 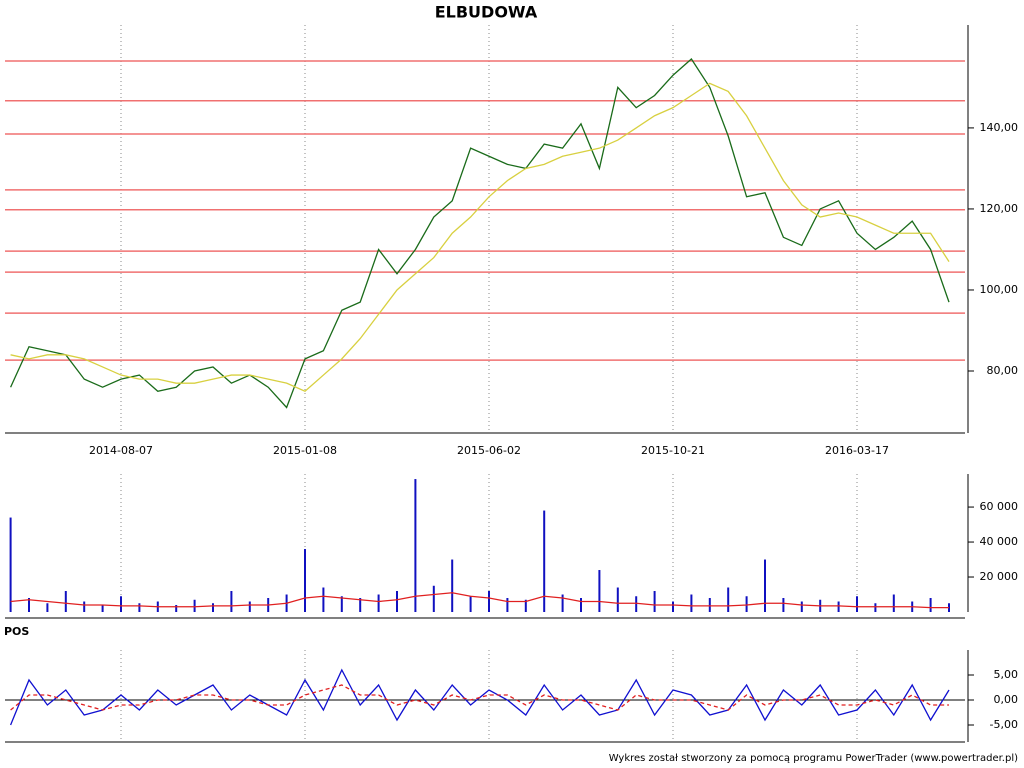 I want to click on x-tick-label: 2015-01-08, so click(x=305, y=450).